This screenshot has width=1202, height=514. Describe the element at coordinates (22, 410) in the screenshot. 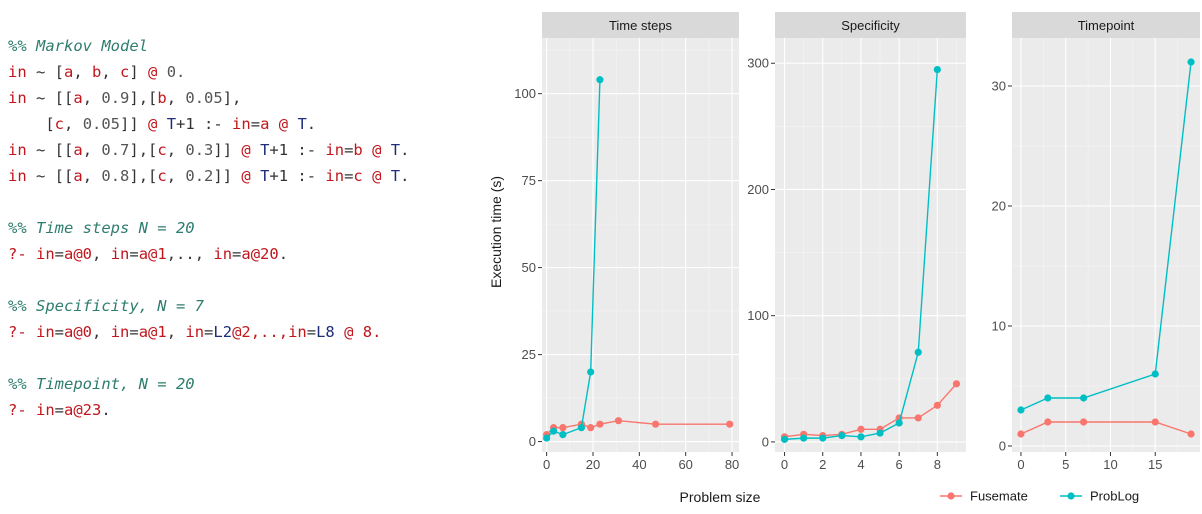

I see `code-token-keyword: ?-` at that location.